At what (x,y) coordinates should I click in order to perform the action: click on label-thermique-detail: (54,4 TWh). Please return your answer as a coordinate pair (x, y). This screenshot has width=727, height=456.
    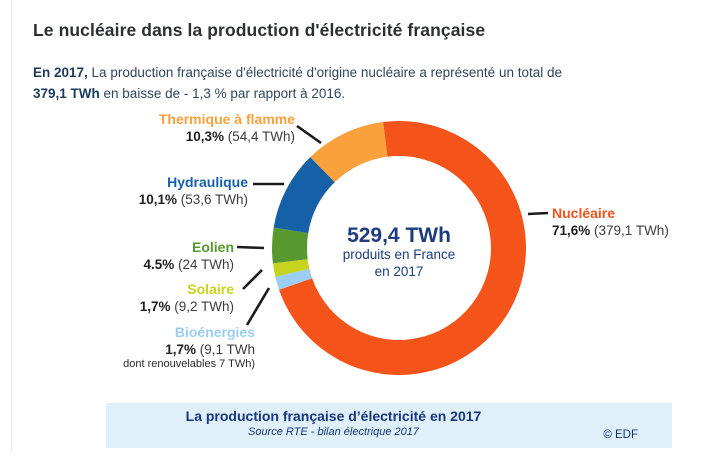
    Looking at the image, I should click on (259, 136).